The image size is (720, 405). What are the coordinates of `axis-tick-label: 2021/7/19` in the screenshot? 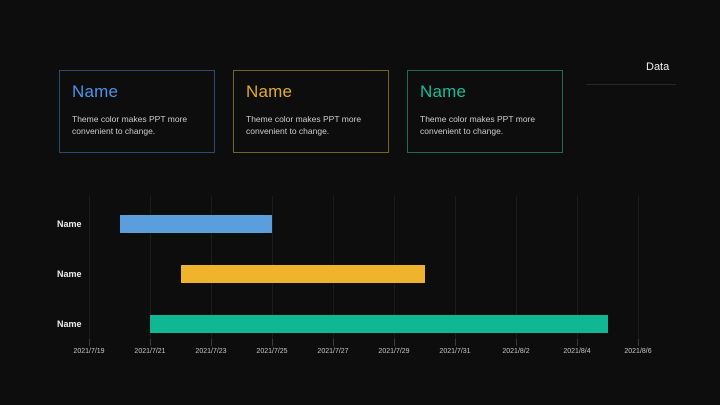 It's located at (89, 351).